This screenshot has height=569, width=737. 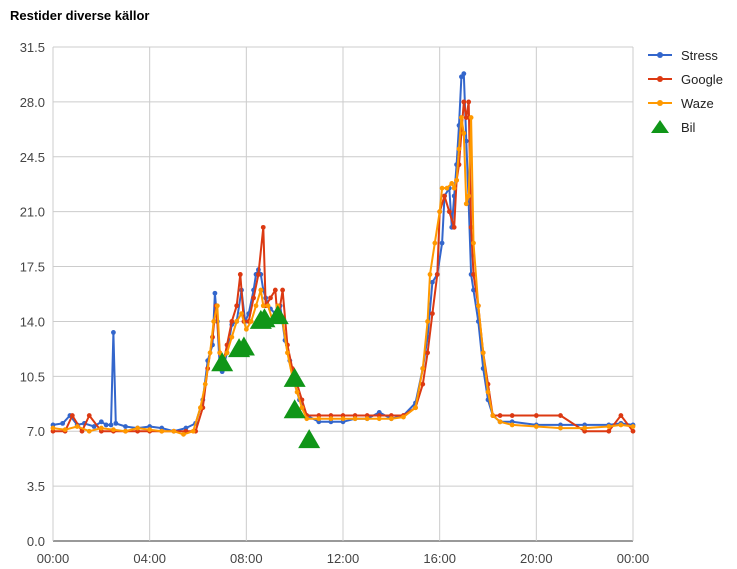 I want to click on legend: Stress Google Waze Bil, so click(x=685, y=91).